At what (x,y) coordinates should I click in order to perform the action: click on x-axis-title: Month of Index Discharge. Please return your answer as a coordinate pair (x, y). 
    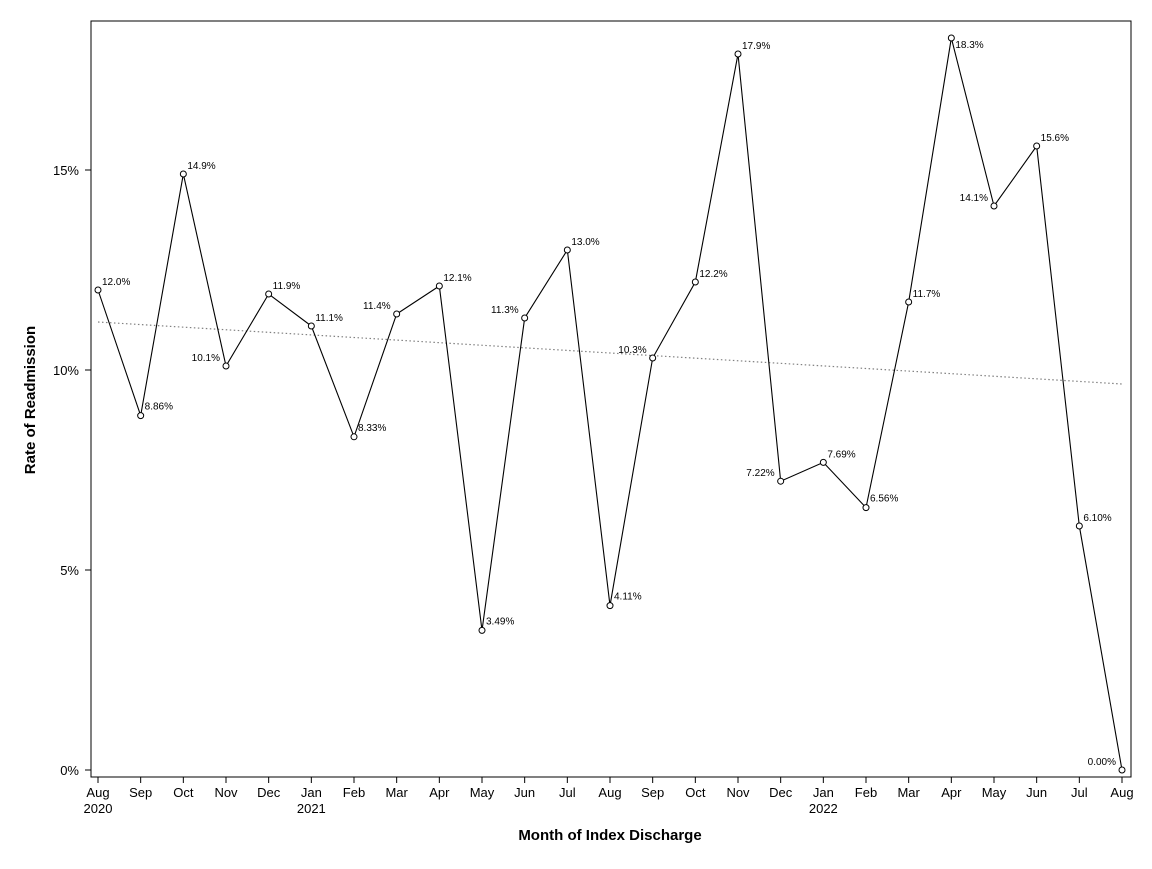
    Looking at the image, I should click on (609, 835).